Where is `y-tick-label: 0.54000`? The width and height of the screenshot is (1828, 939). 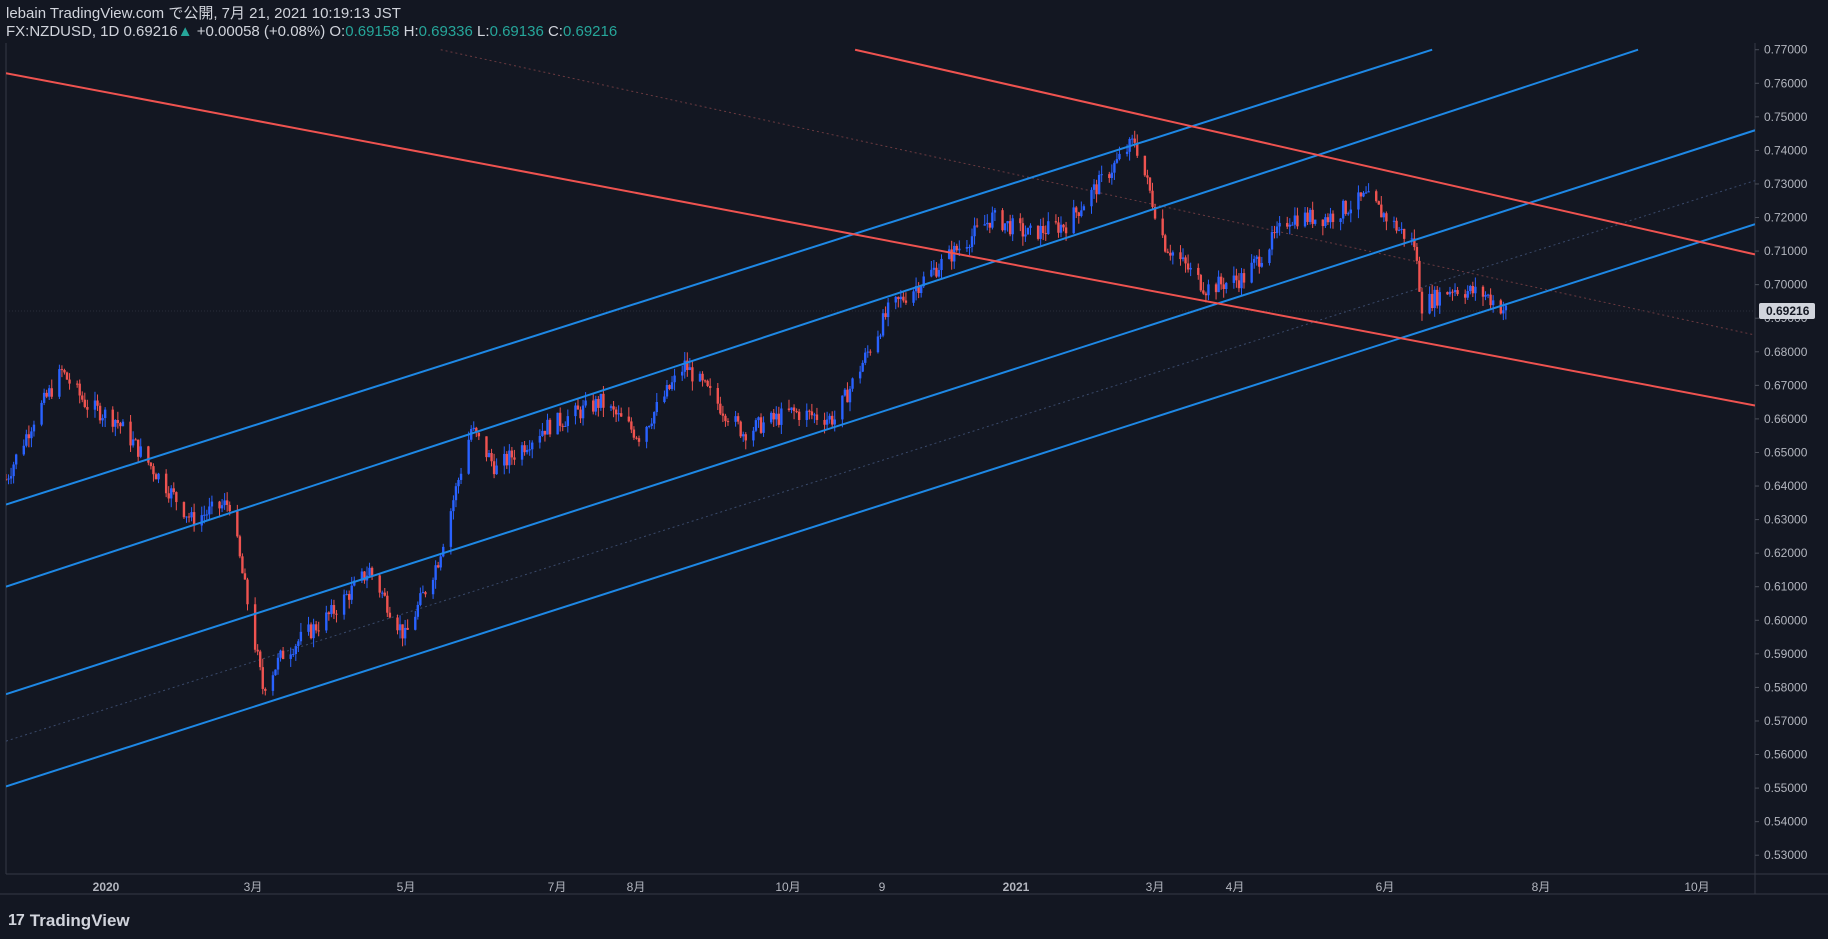 y-tick-label: 0.54000 is located at coordinates (1786, 822).